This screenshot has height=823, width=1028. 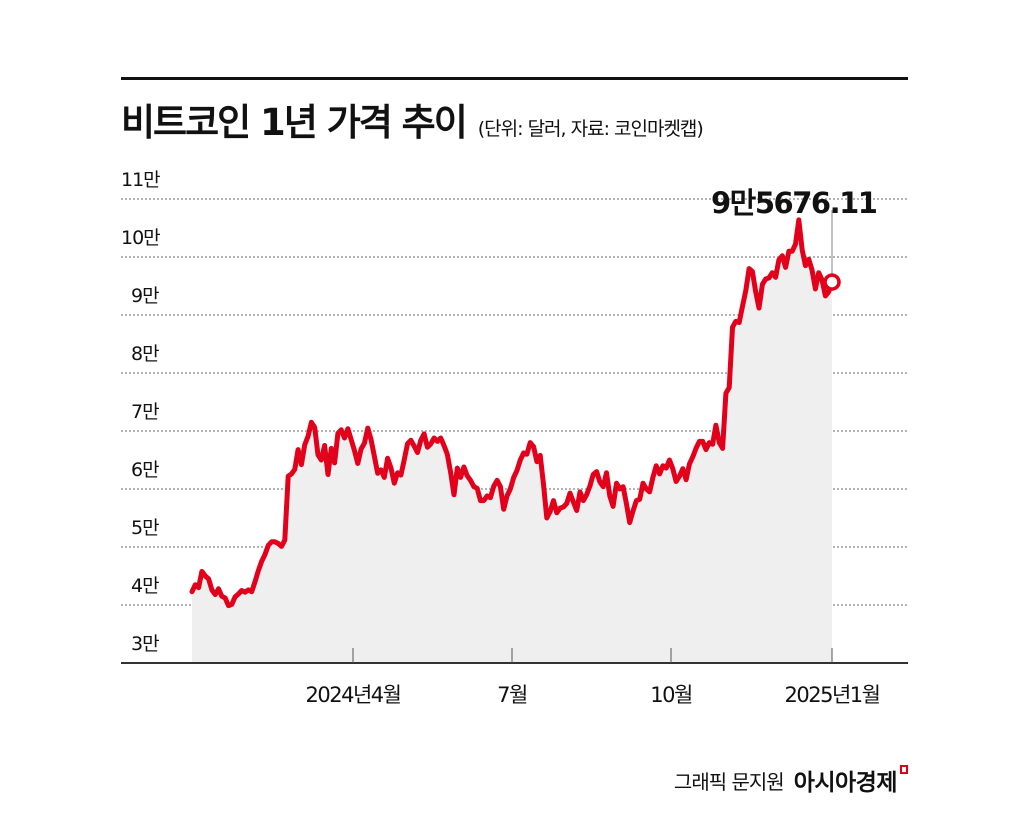 I want to click on brand-logo: 아시아경제, so click(x=845, y=783).